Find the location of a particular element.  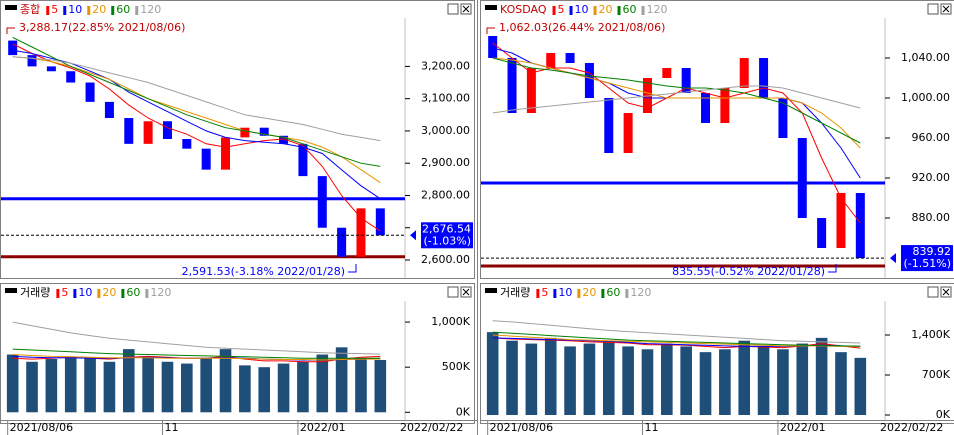

low-note: 835.55(-0.52% 2022/01/28) is located at coordinates (748, 271).